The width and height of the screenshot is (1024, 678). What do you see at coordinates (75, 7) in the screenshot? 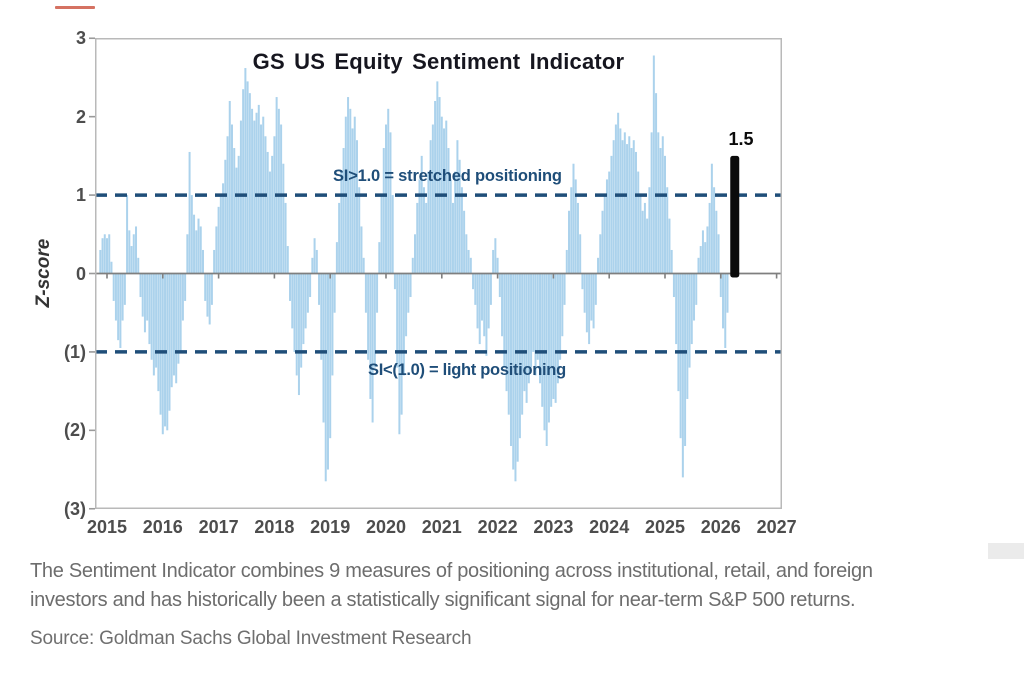
I see `red-dash-artifact` at bounding box center [75, 7].